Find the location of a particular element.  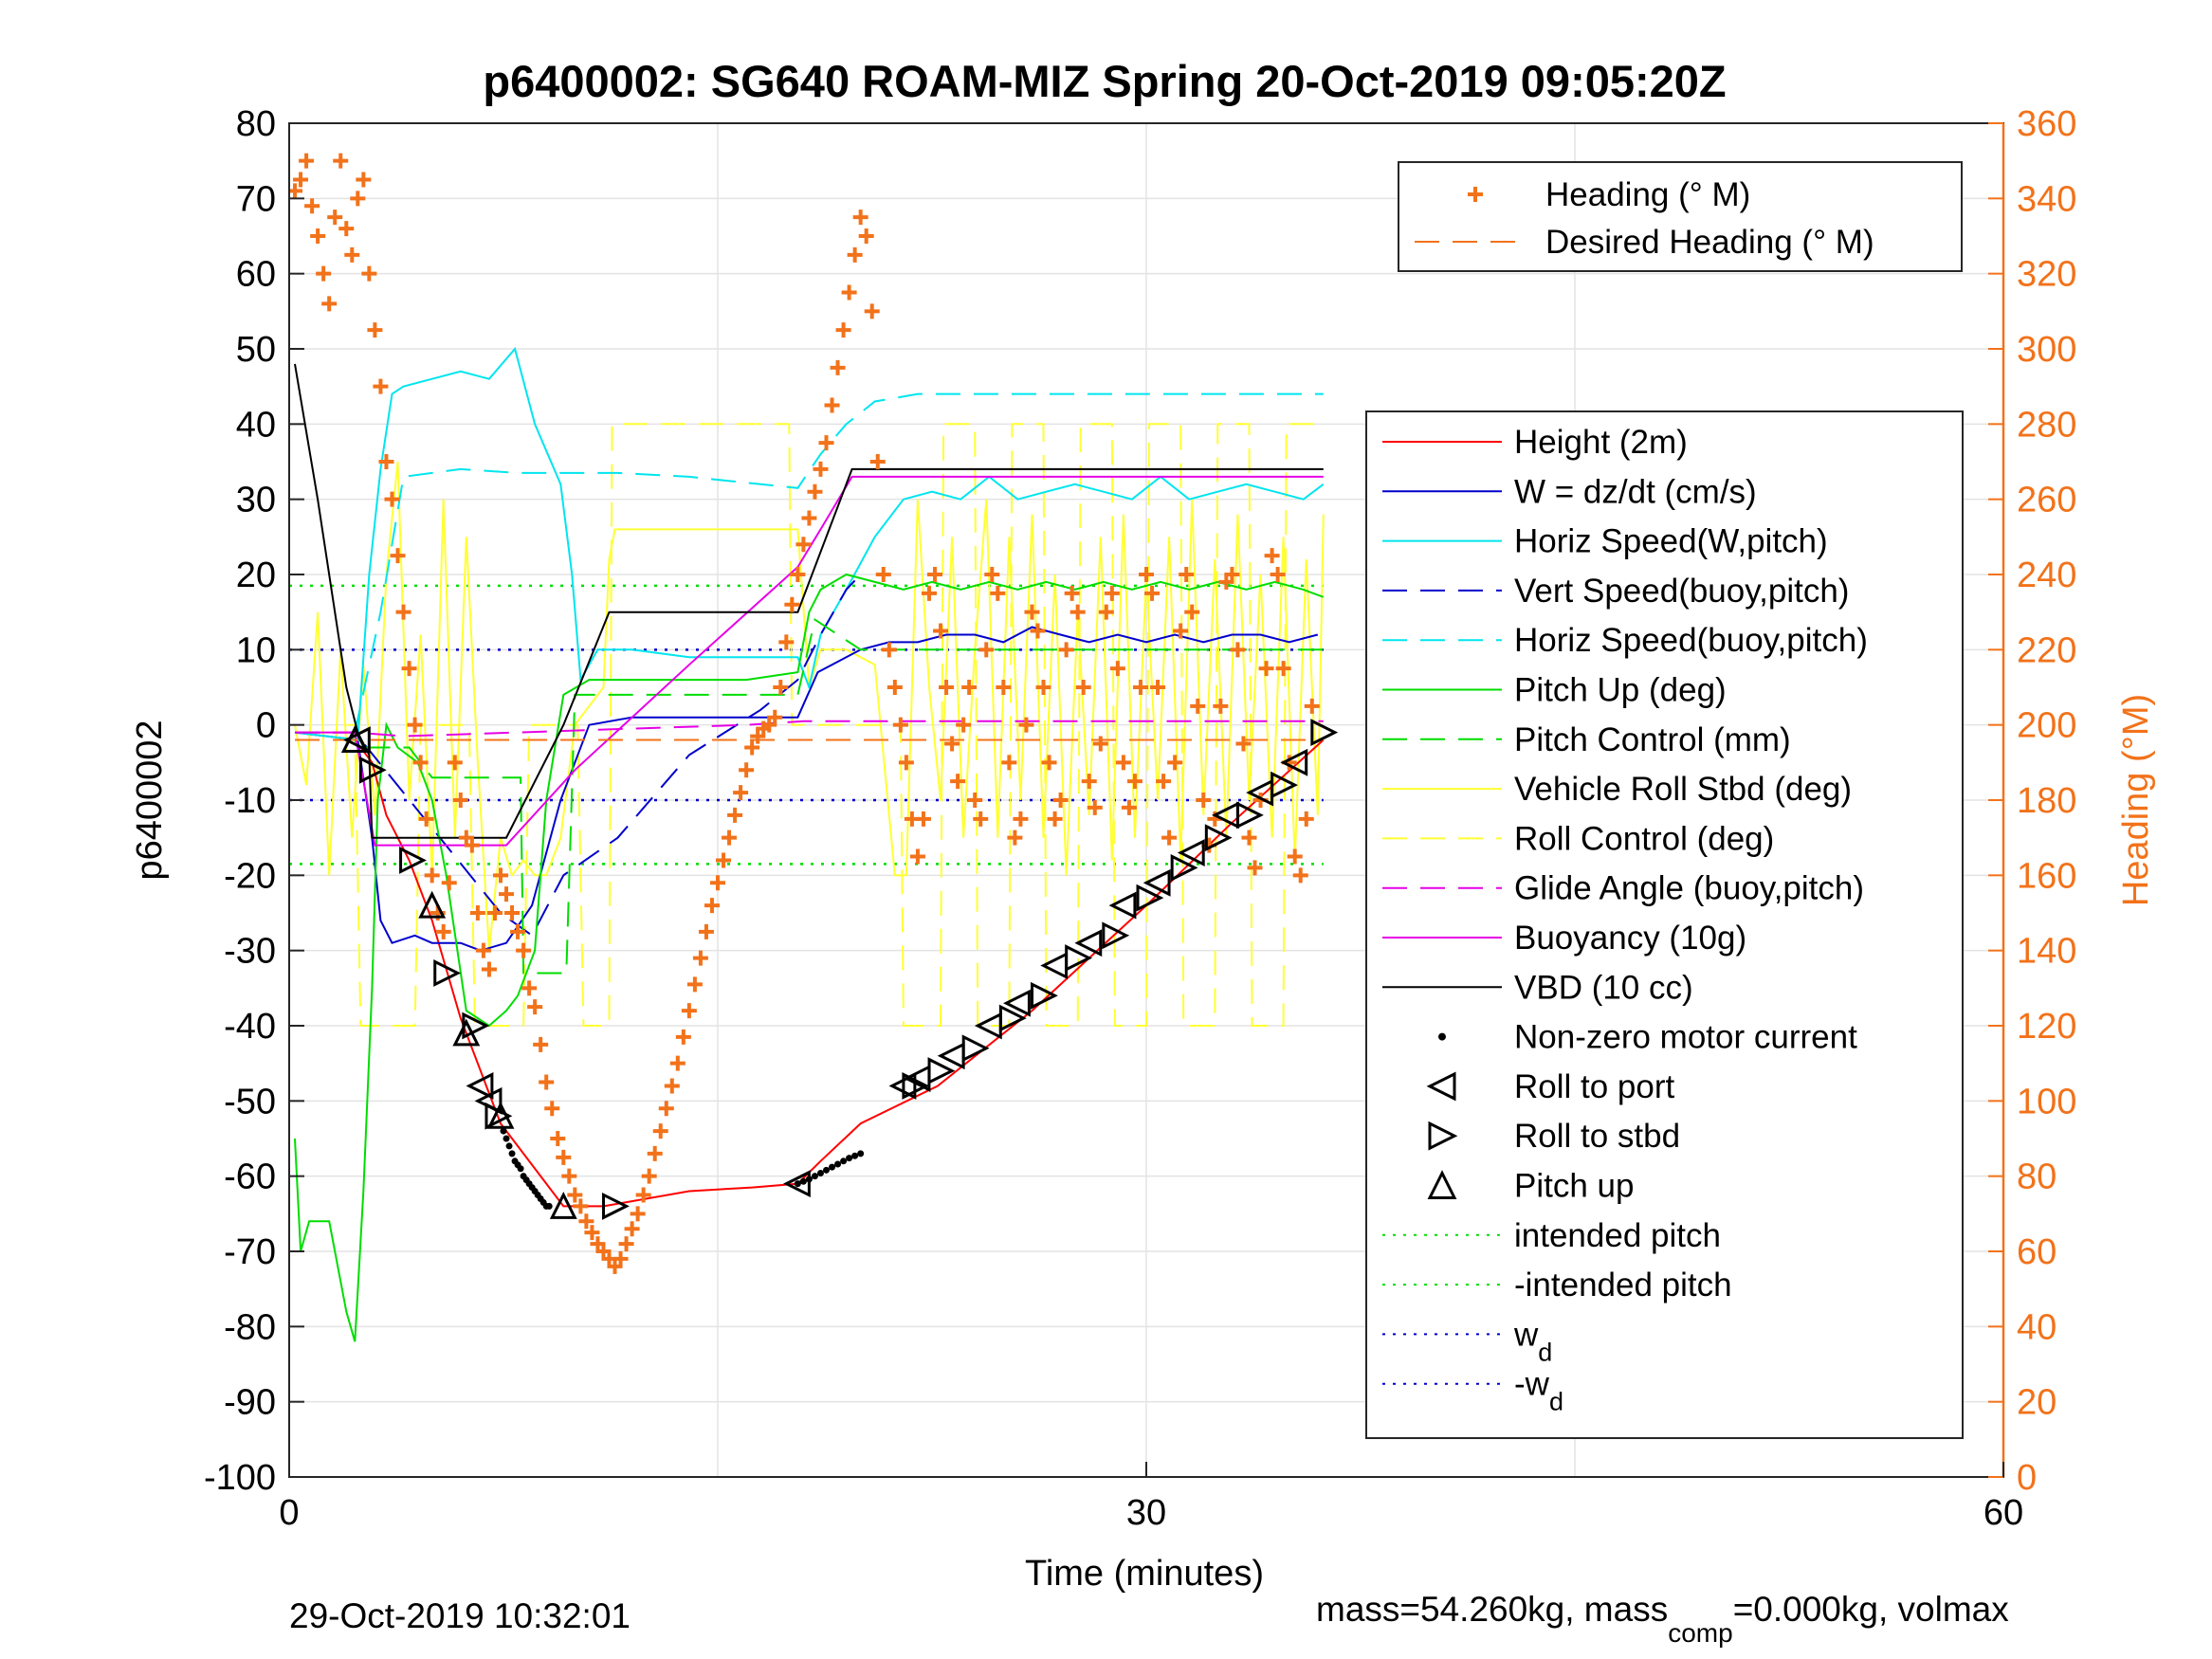

y-right-tick-label: 360 is located at coordinates (2046, 124).